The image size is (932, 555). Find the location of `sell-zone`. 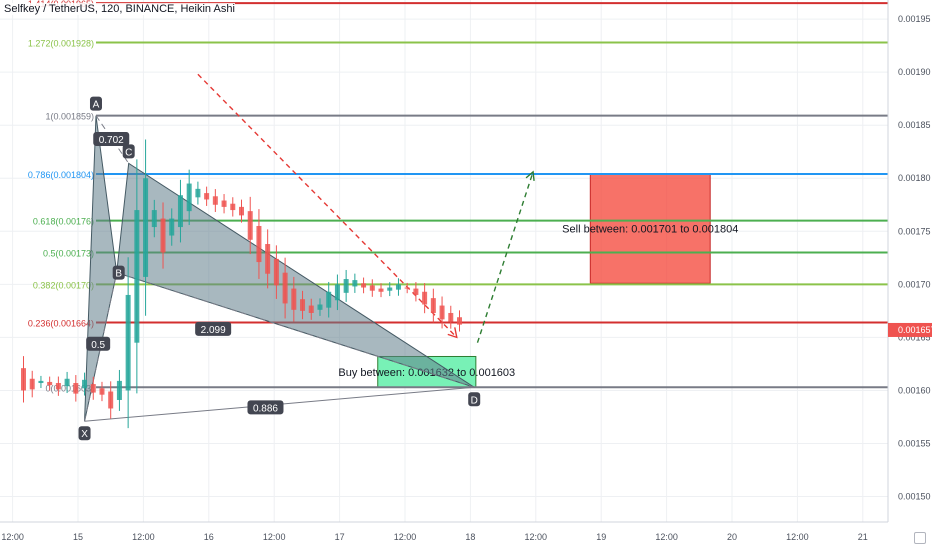

sell-zone is located at coordinates (650, 228).